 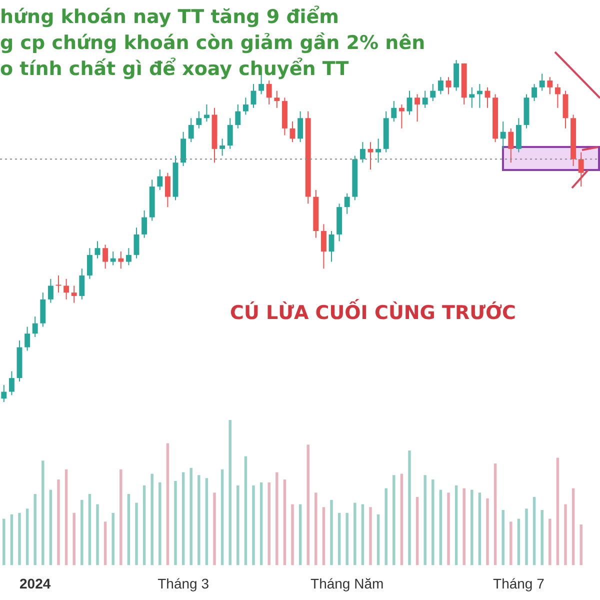 What do you see at coordinates (184, 583) in the screenshot?
I see `x-tick-label: Tháng 3` at bounding box center [184, 583].